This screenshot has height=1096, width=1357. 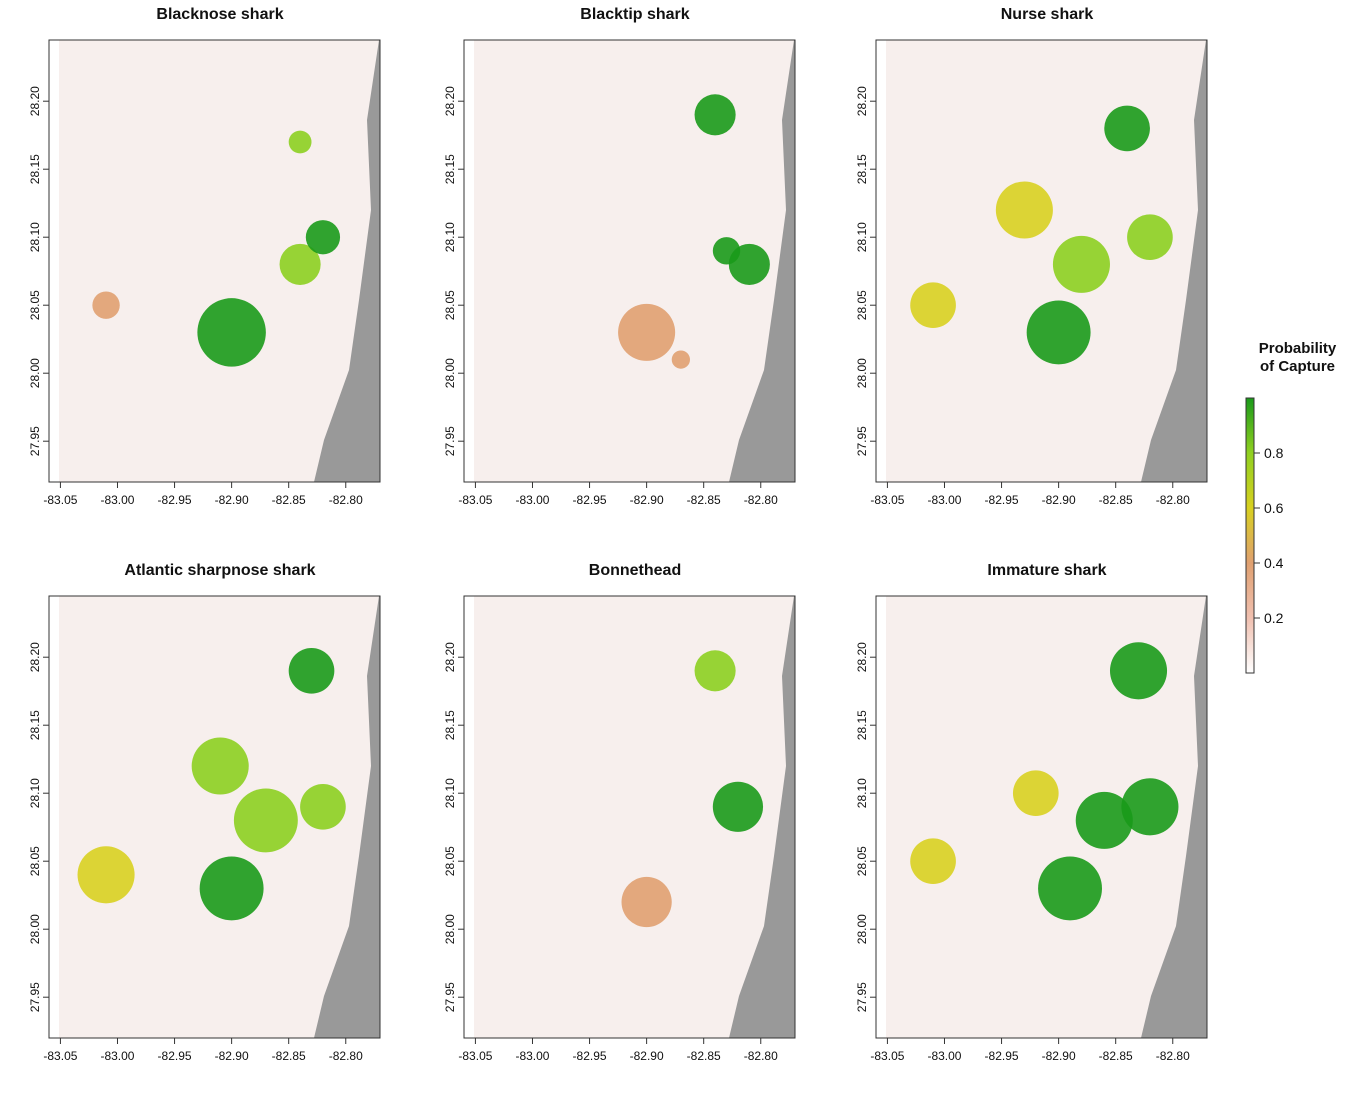 What do you see at coordinates (1297, 366) in the screenshot?
I see `legend-title-line2: of Capture` at bounding box center [1297, 366].